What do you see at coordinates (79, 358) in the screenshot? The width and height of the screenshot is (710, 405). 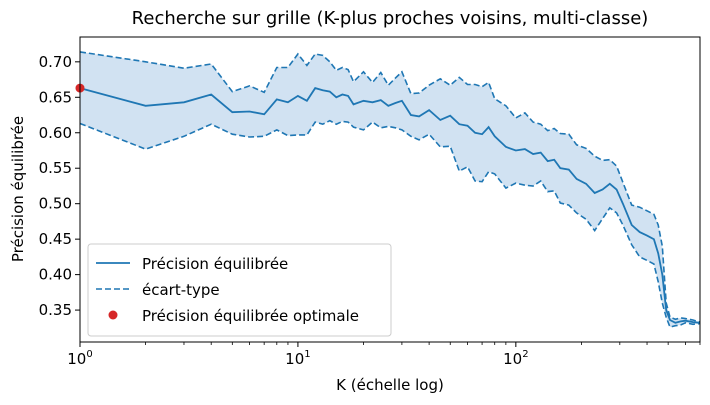 I see `x-tick-label: 10⁰` at bounding box center [79, 358].